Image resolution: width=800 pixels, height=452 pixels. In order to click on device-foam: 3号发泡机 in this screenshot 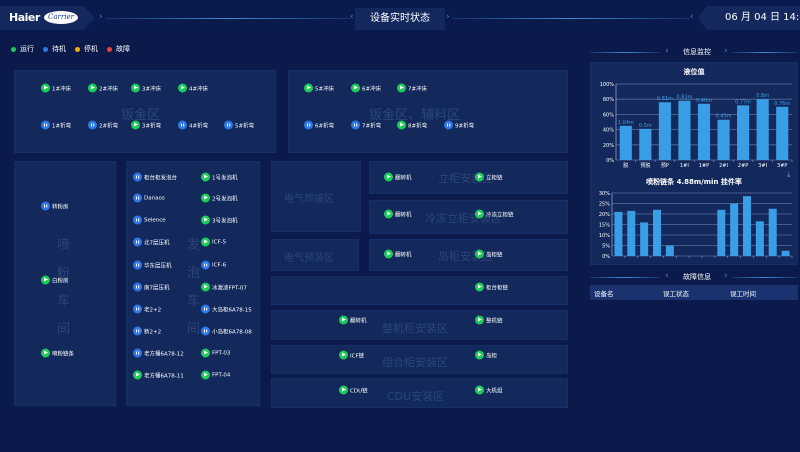, I will do `click(219, 220)`.